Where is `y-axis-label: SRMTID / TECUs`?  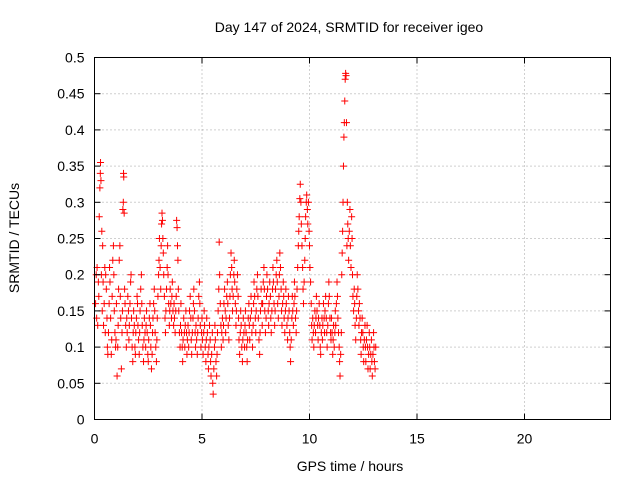
y-axis-label: SRMTID / TECUs is located at coordinates (14, 238).